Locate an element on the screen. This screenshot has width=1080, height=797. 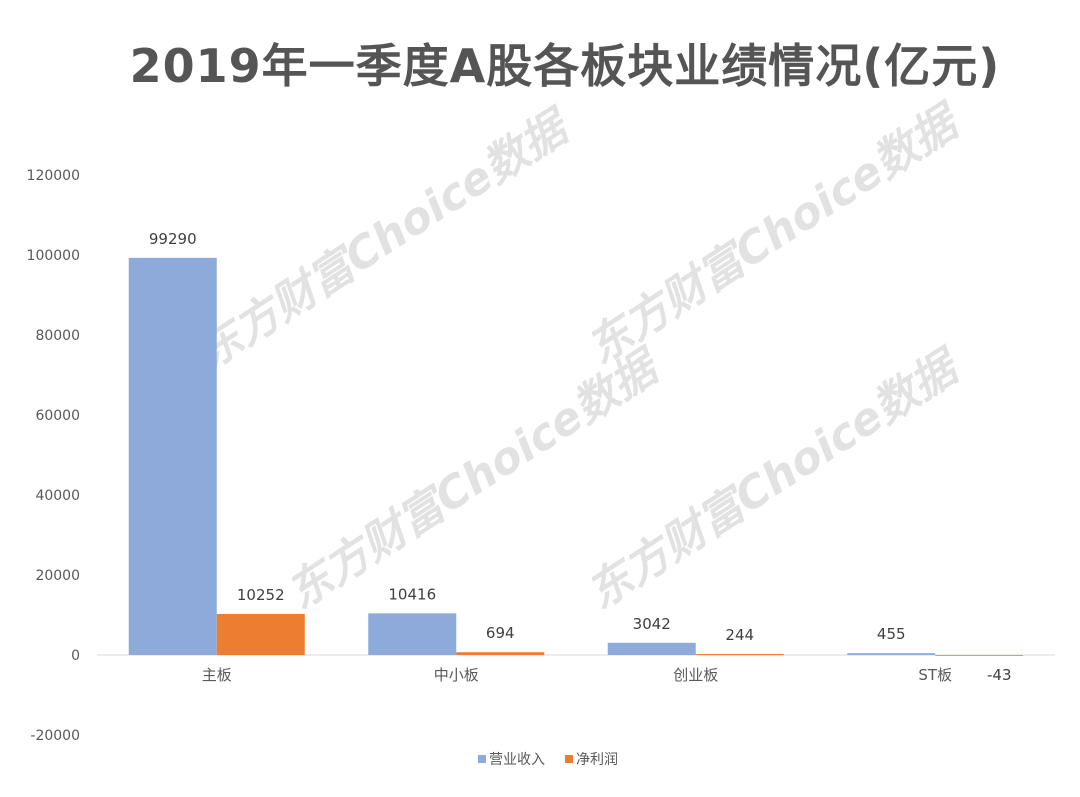
legend-label: 净利润 is located at coordinates (597, 760).